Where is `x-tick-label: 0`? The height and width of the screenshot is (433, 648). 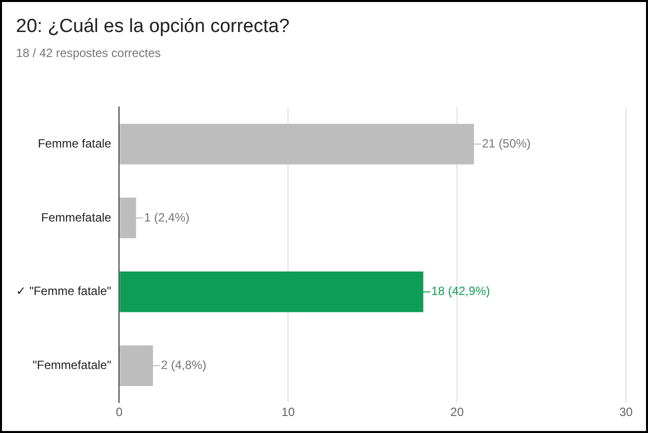
x-tick-label: 0 is located at coordinates (119, 412).